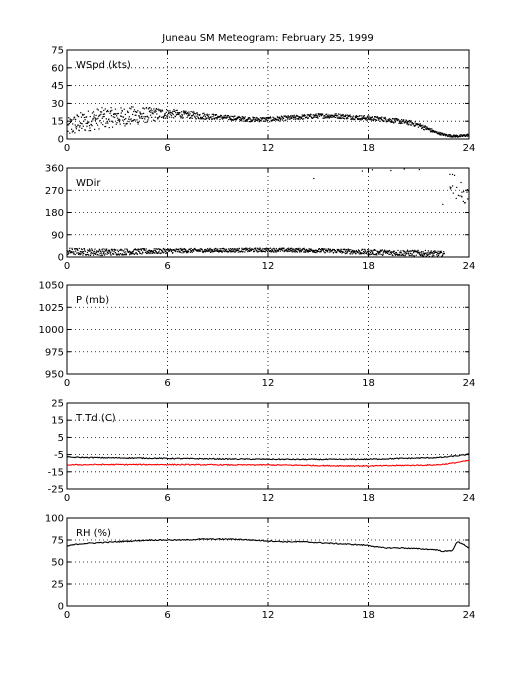  Describe the element at coordinates (61, 438) in the screenshot. I see `y-tick-label: 5` at that location.